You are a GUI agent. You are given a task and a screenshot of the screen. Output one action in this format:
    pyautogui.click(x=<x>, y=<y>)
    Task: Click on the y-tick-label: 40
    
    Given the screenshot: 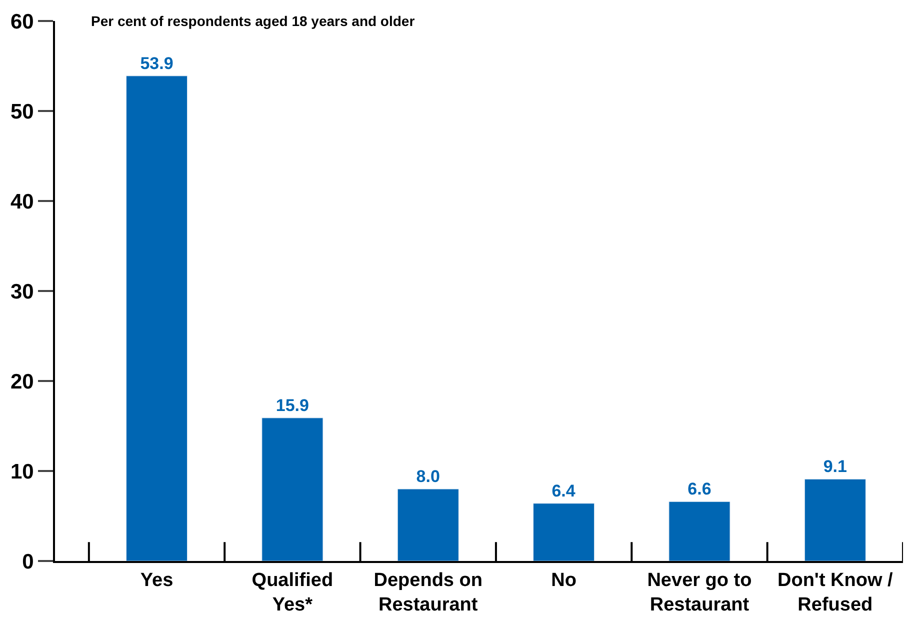 What is the action you would take?
    pyautogui.click(x=22, y=202)
    